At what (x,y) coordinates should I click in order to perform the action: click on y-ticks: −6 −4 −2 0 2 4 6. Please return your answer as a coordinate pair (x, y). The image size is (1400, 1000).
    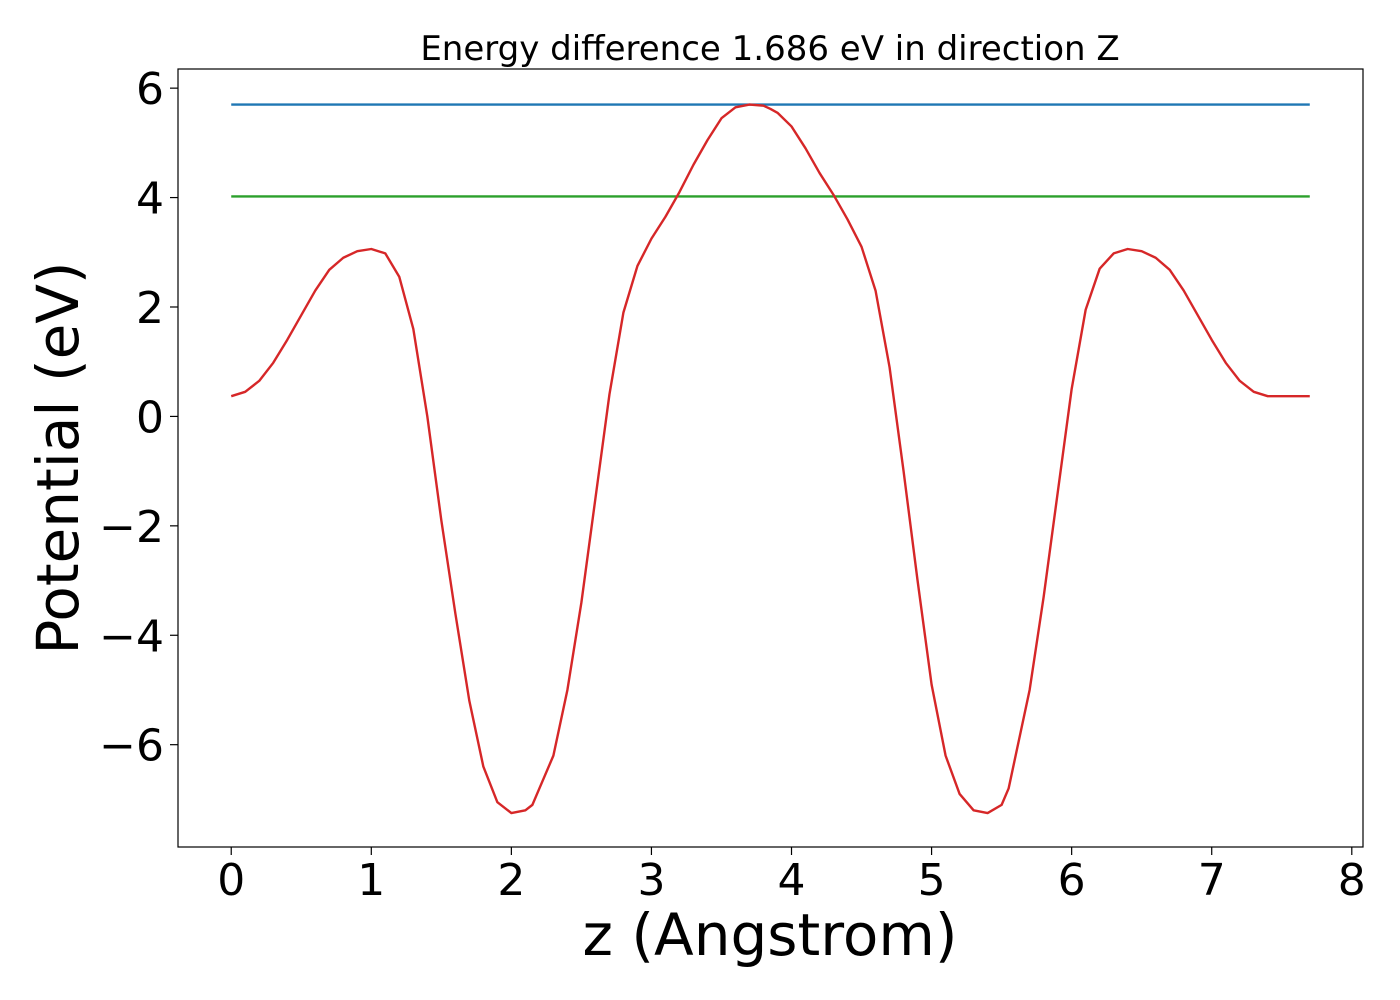
    Looking at the image, I should click on (138, 418).